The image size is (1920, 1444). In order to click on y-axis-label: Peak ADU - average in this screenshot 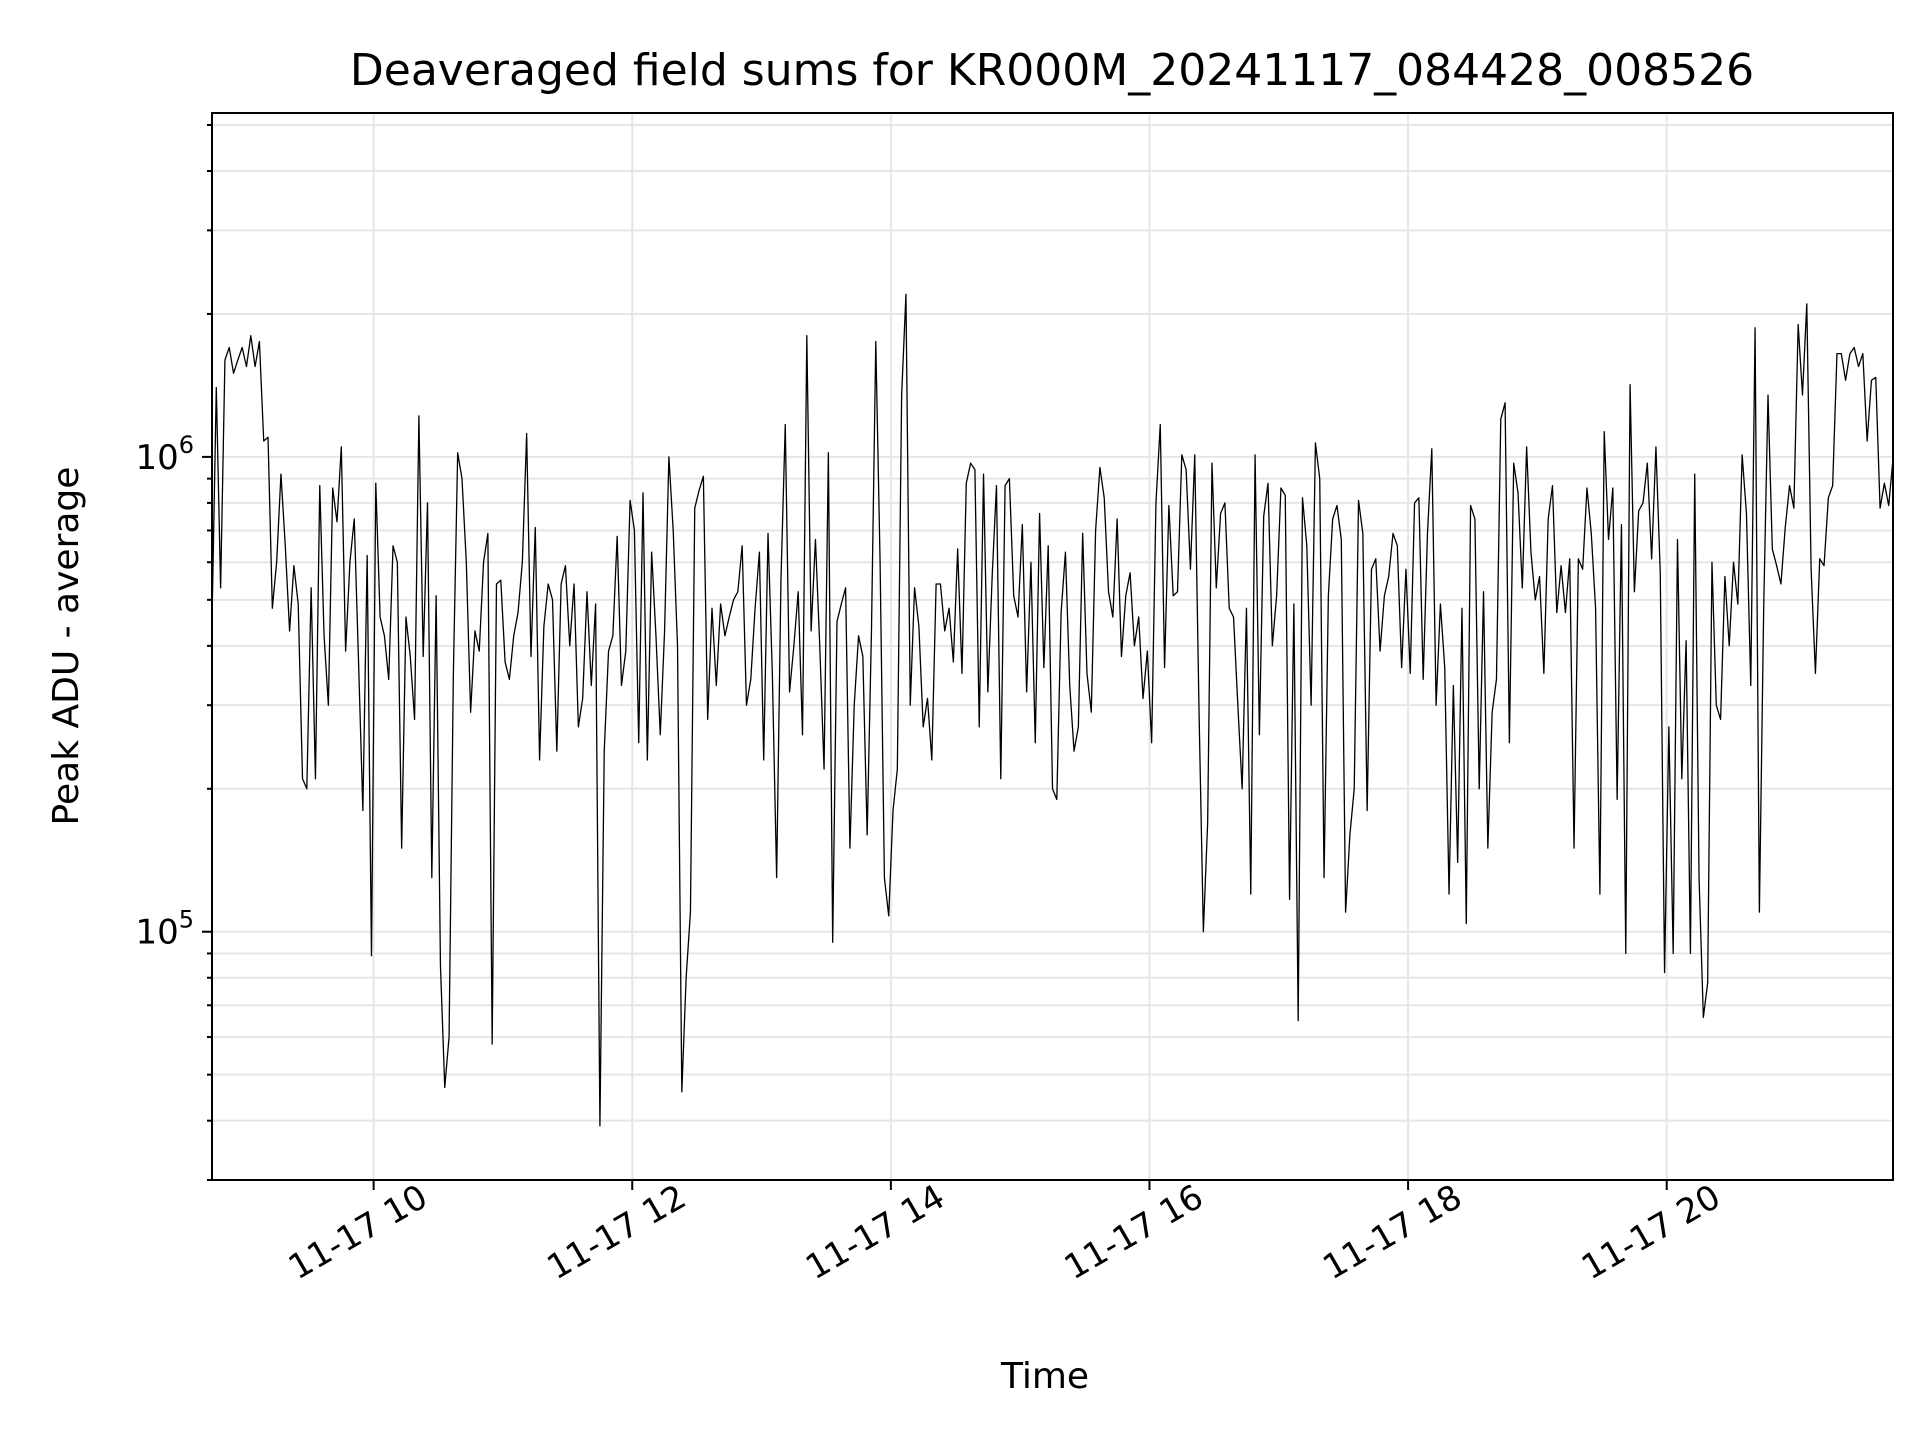, I will do `click(66, 646)`.